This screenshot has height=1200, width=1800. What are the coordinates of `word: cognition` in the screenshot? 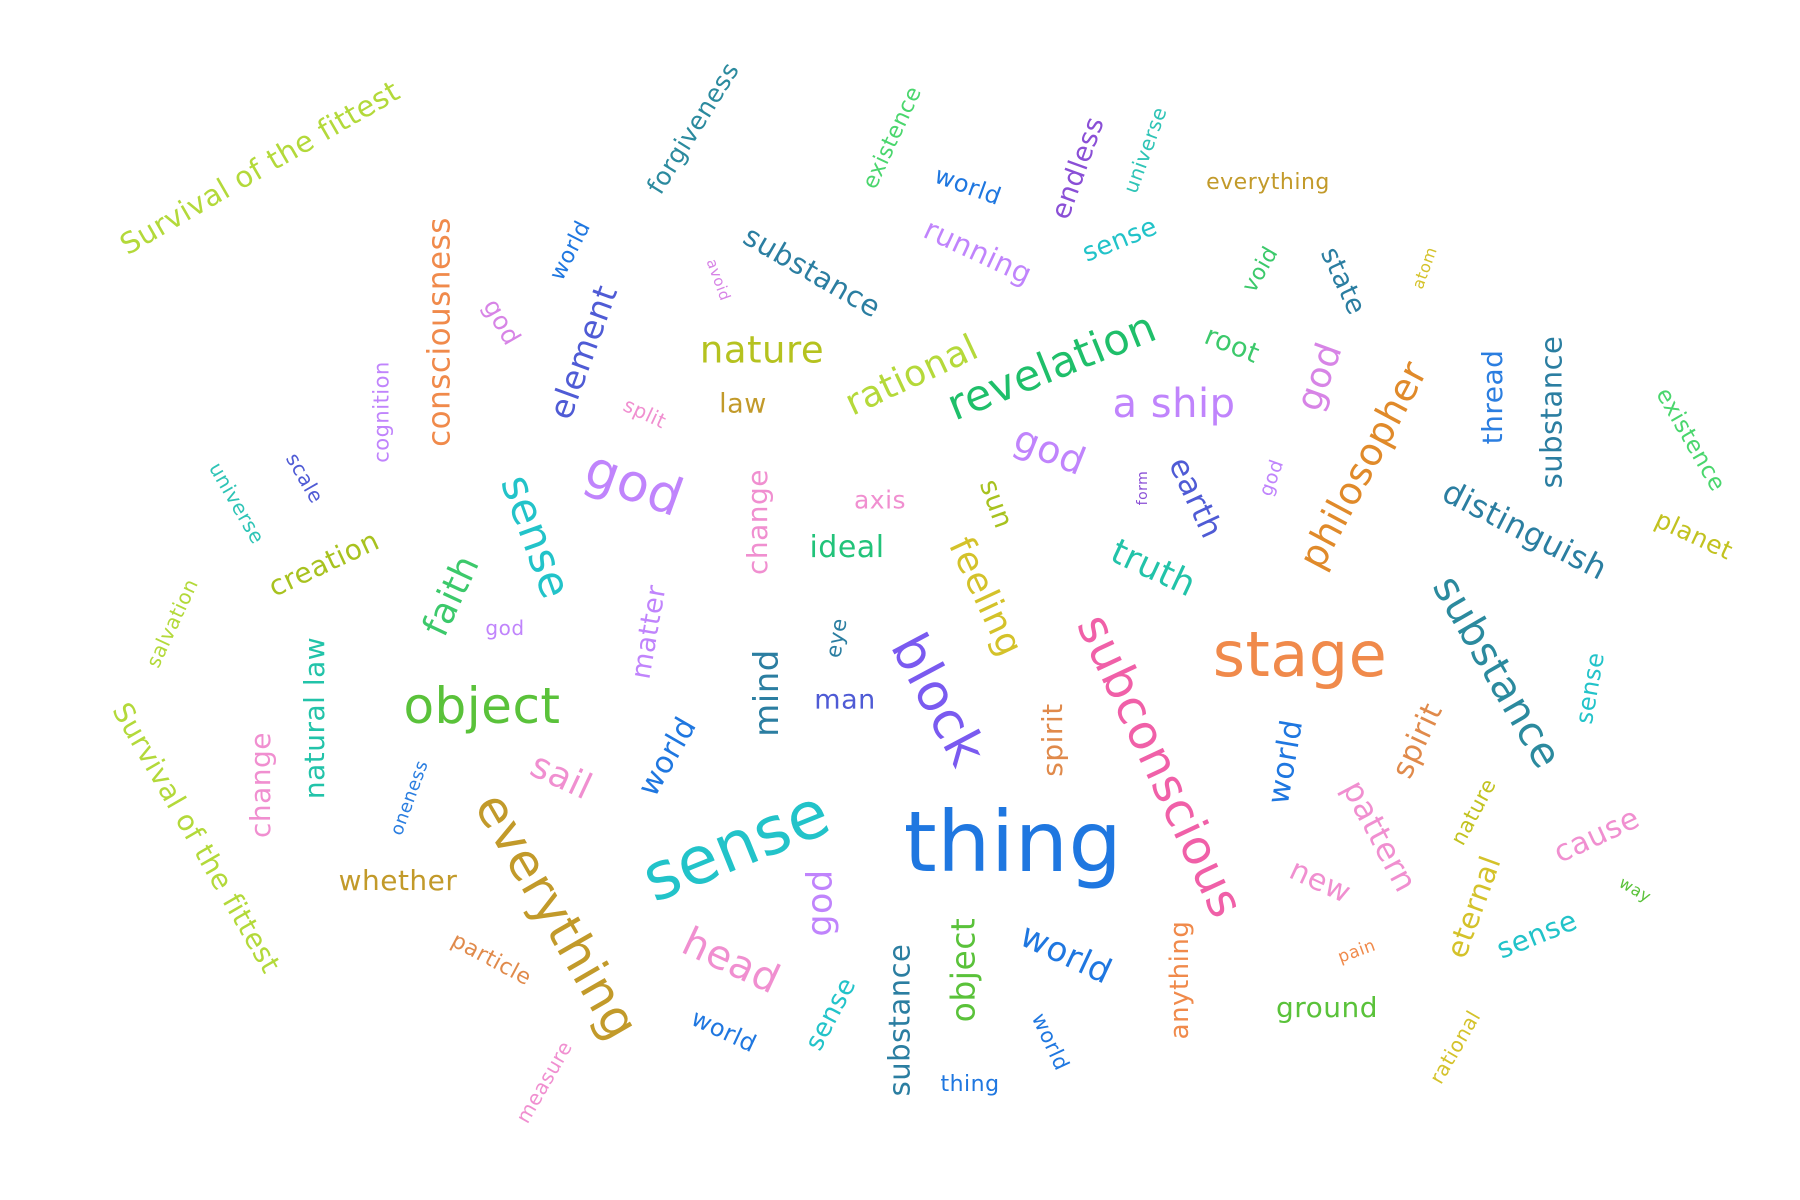 It's located at (381, 412).